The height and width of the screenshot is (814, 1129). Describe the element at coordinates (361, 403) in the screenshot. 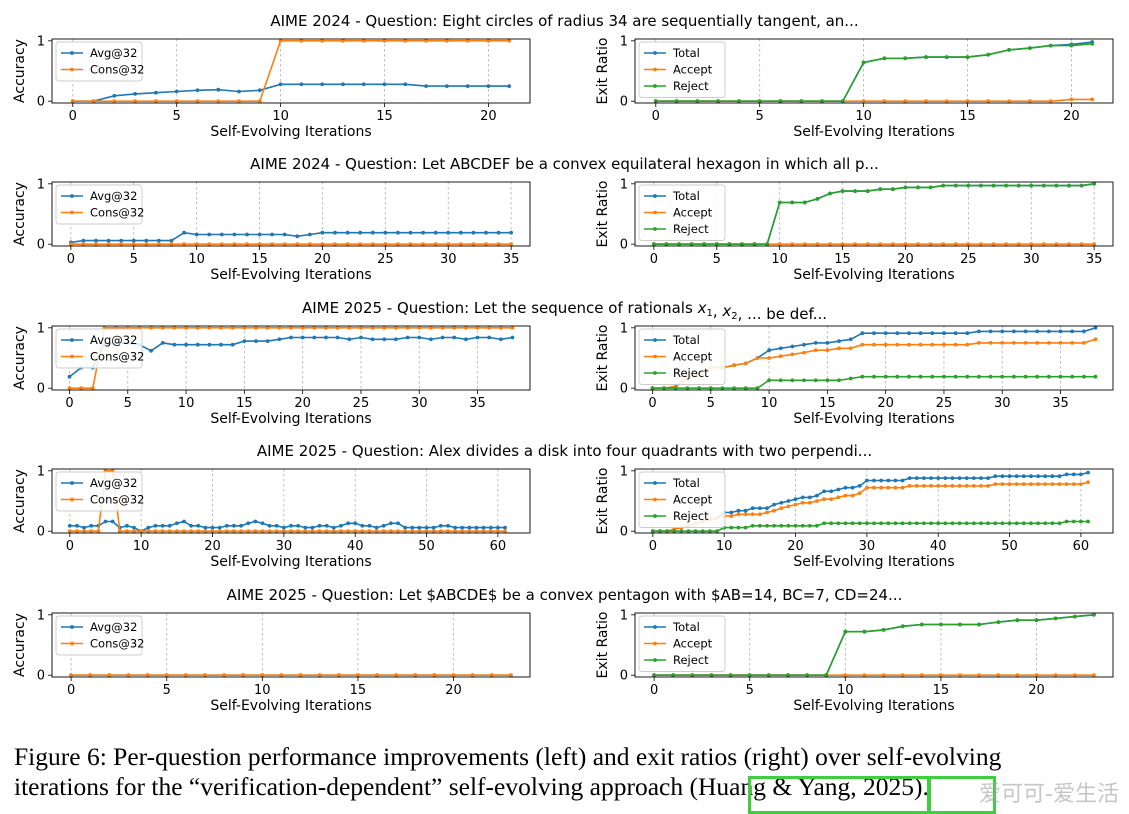

I see `x-tick-label: 25` at that location.